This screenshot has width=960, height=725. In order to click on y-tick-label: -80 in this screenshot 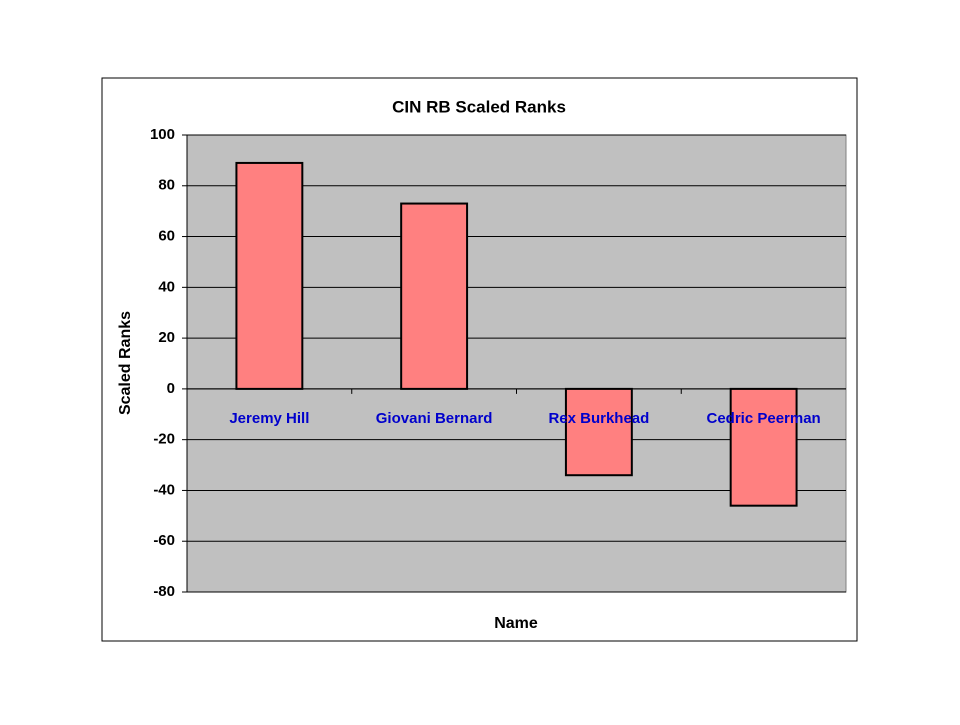, I will do `click(164, 591)`.